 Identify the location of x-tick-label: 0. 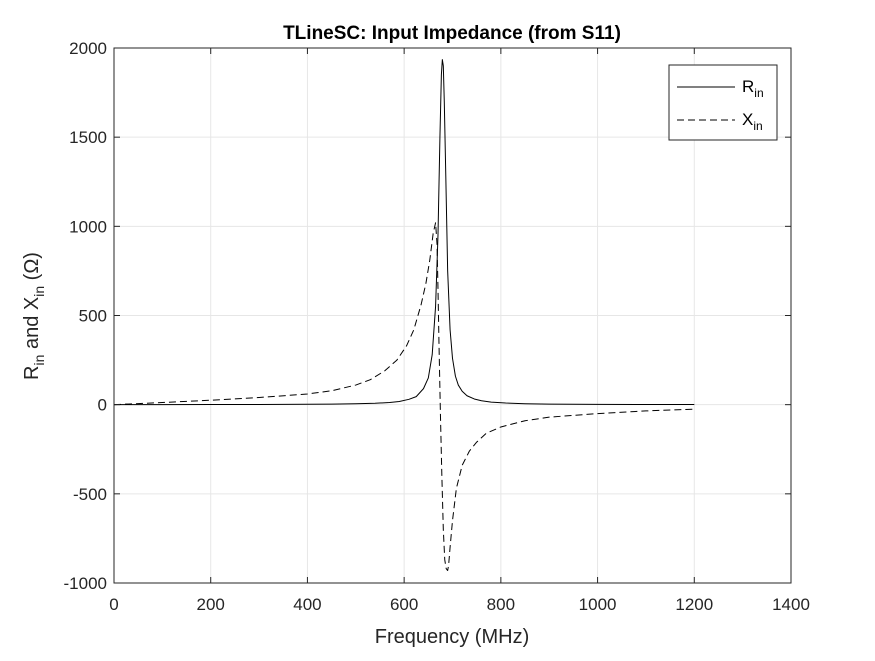
(113, 604).